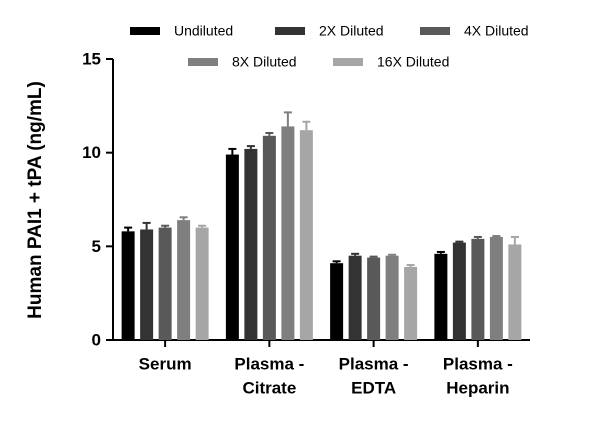  Describe the element at coordinates (373, 387) in the screenshot. I see `x-tick-label: EDTA` at that location.